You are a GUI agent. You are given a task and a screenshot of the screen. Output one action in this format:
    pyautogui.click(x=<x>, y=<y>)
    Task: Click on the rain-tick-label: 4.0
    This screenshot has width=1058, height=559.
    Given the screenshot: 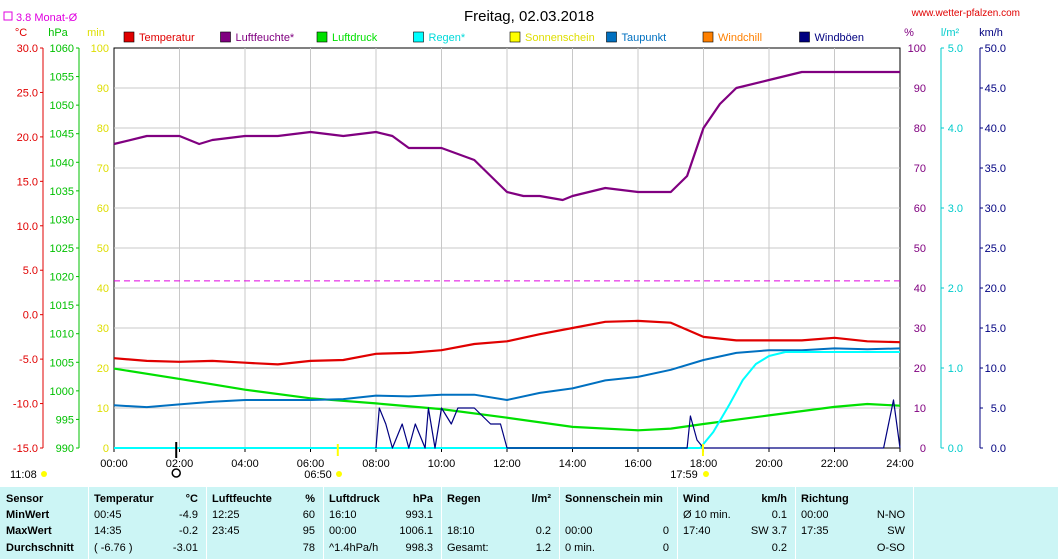 What is the action you would take?
    pyautogui.click(x=955, y=129)
    